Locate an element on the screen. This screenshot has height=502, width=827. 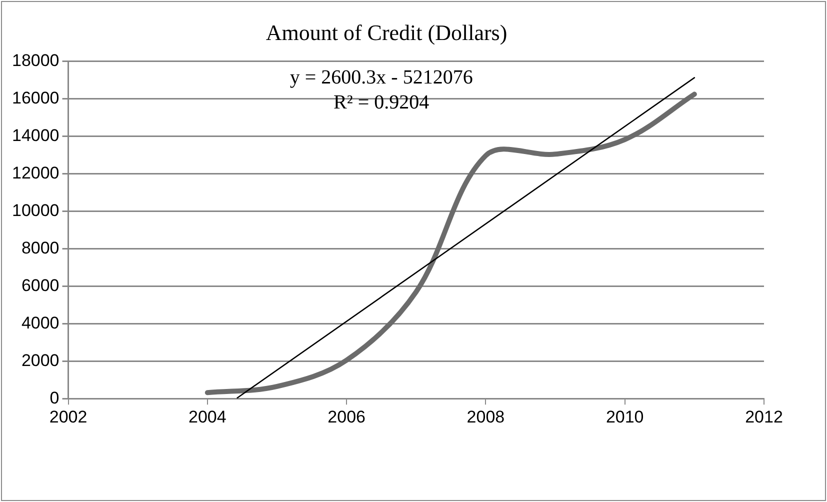
y-tick-label: 10000 is located at coordinates (36, 210).